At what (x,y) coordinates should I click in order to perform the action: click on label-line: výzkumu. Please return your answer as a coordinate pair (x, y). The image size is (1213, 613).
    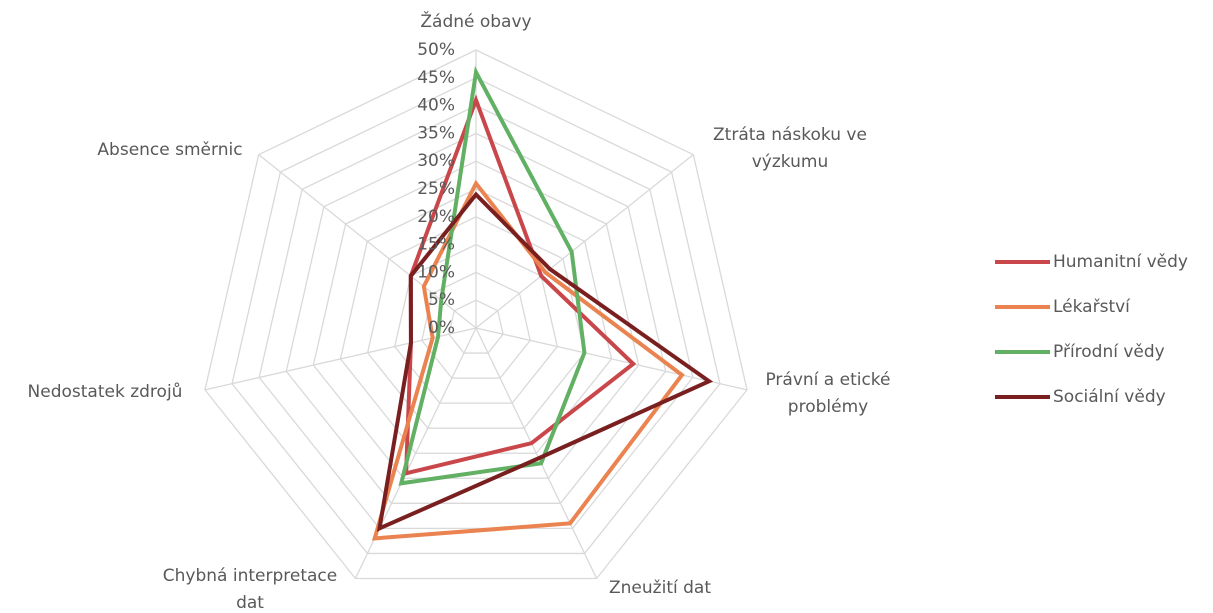
    Looking at the image, I should click on (790, 162).